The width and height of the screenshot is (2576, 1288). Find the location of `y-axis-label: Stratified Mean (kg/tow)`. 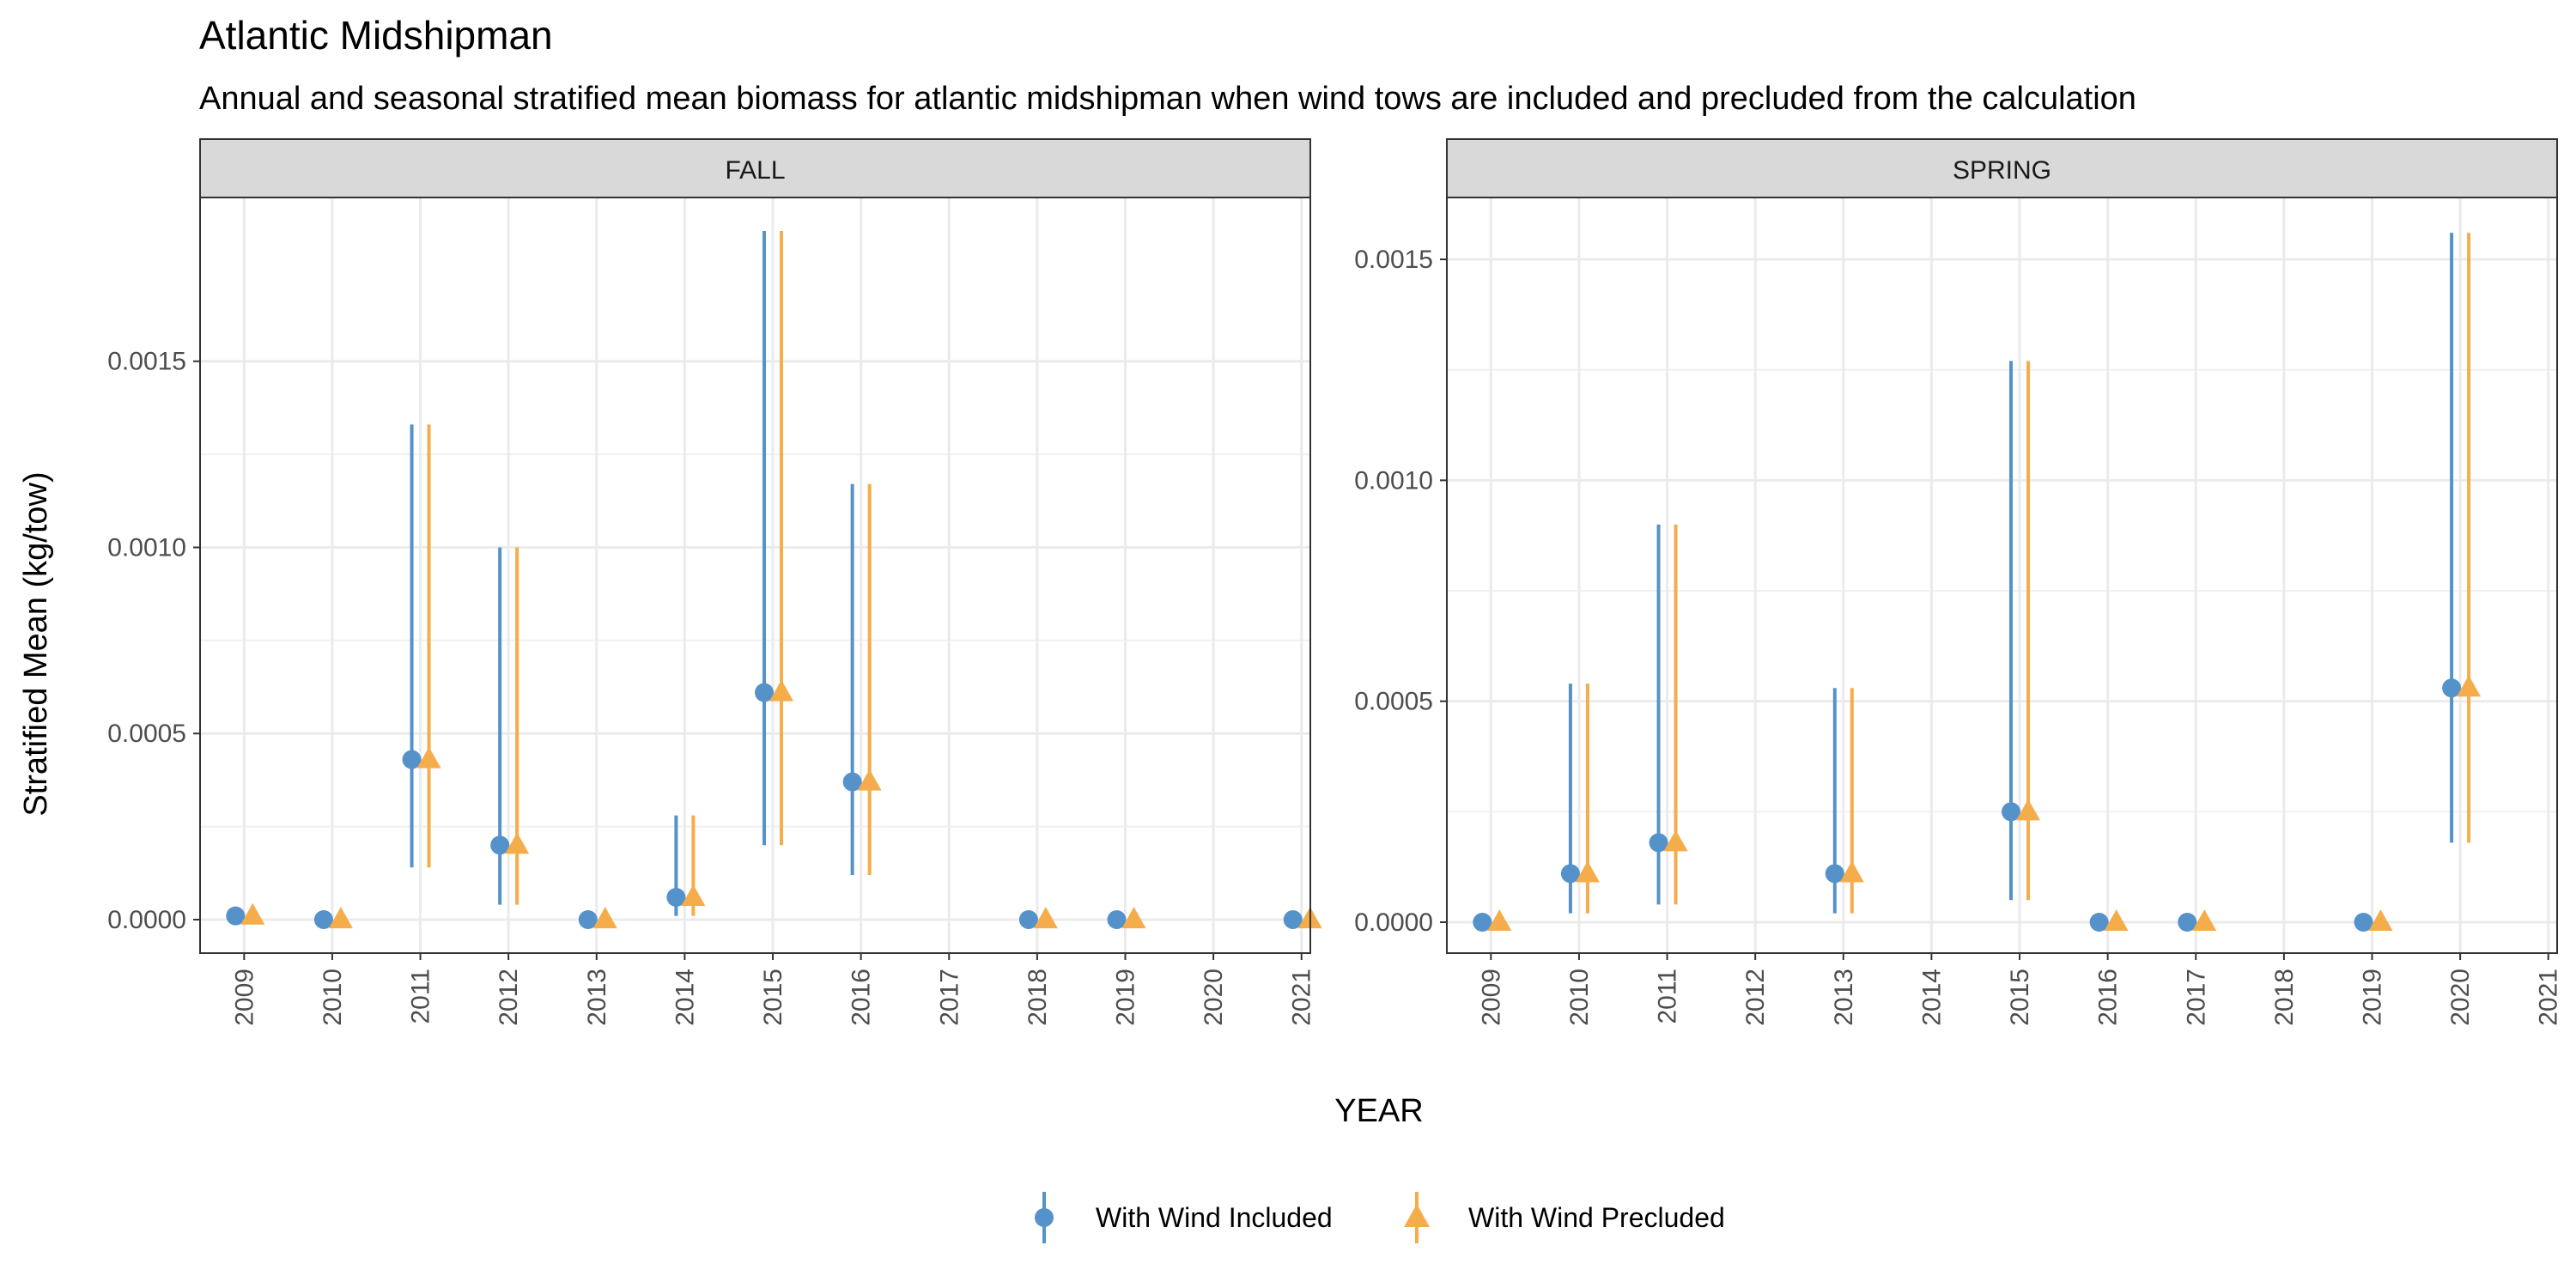

y-axis-label: Stratified Mean (kg/tow) is located at coordinates (36, 643).